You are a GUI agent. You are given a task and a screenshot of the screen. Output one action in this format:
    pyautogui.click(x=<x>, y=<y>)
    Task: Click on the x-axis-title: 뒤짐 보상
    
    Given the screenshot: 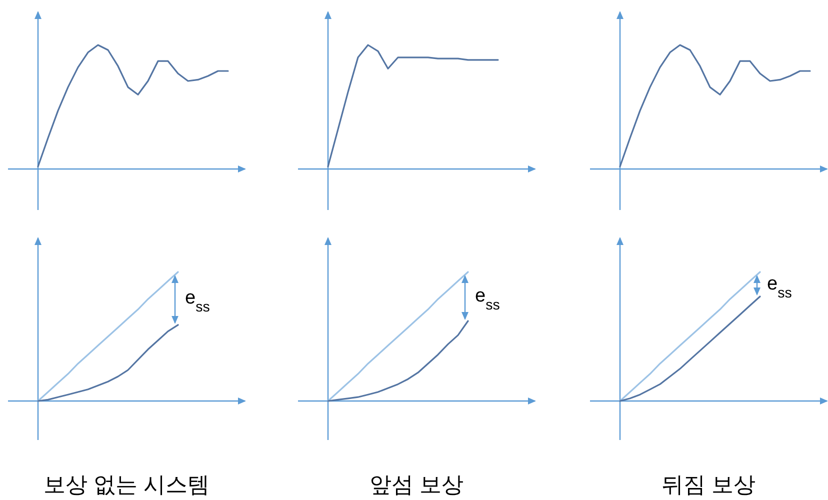 What is the action you would take?
    pyautogui.click(x=708, y=484)
    